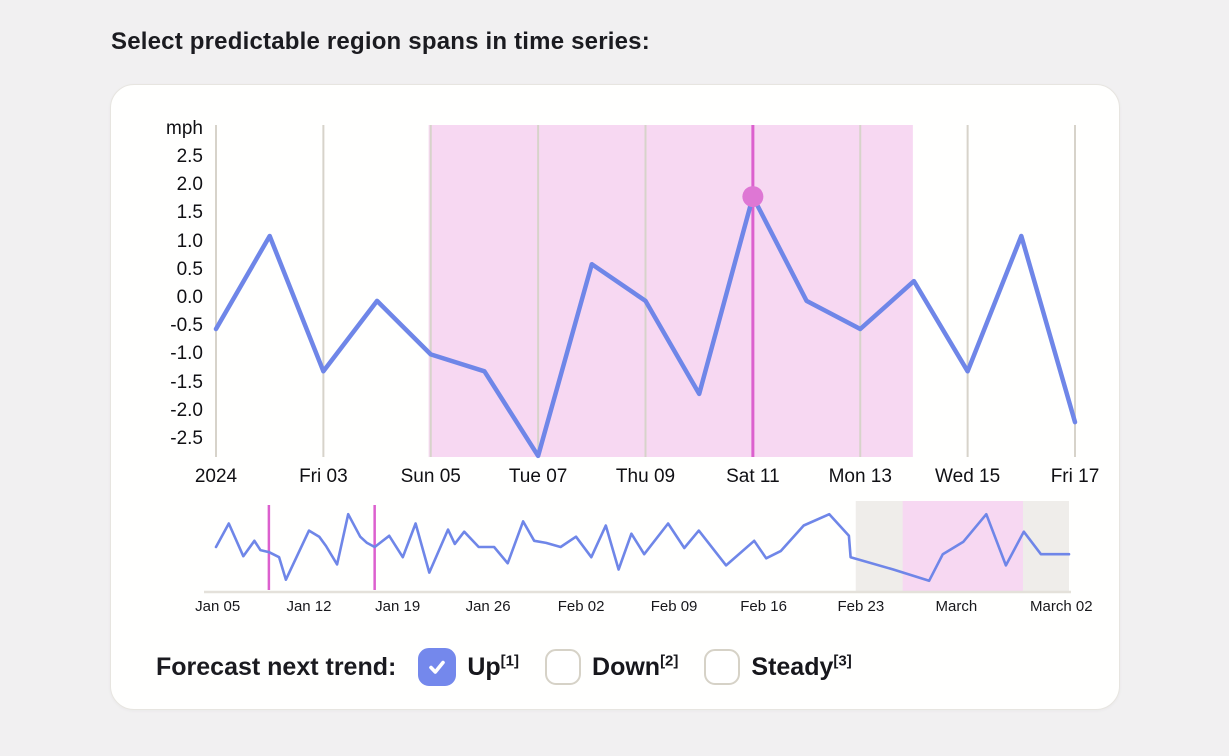  Describe the element at coordinates (186, 326) in the screenshot. I see `y-tick-label: -0.5` at that location.